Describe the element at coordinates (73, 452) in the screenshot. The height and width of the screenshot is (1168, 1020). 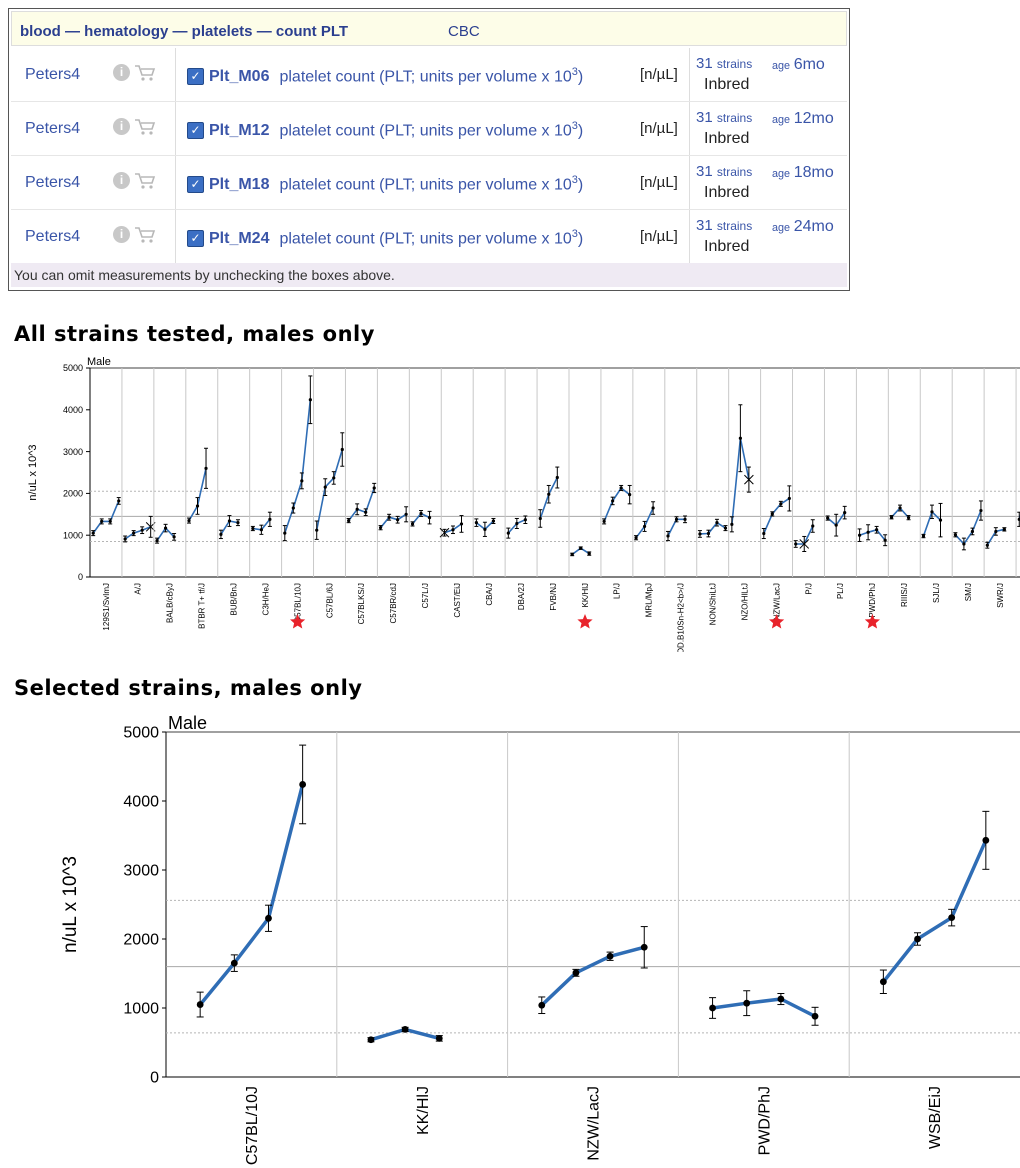
I see `y-tick-label: 3000` at that location.